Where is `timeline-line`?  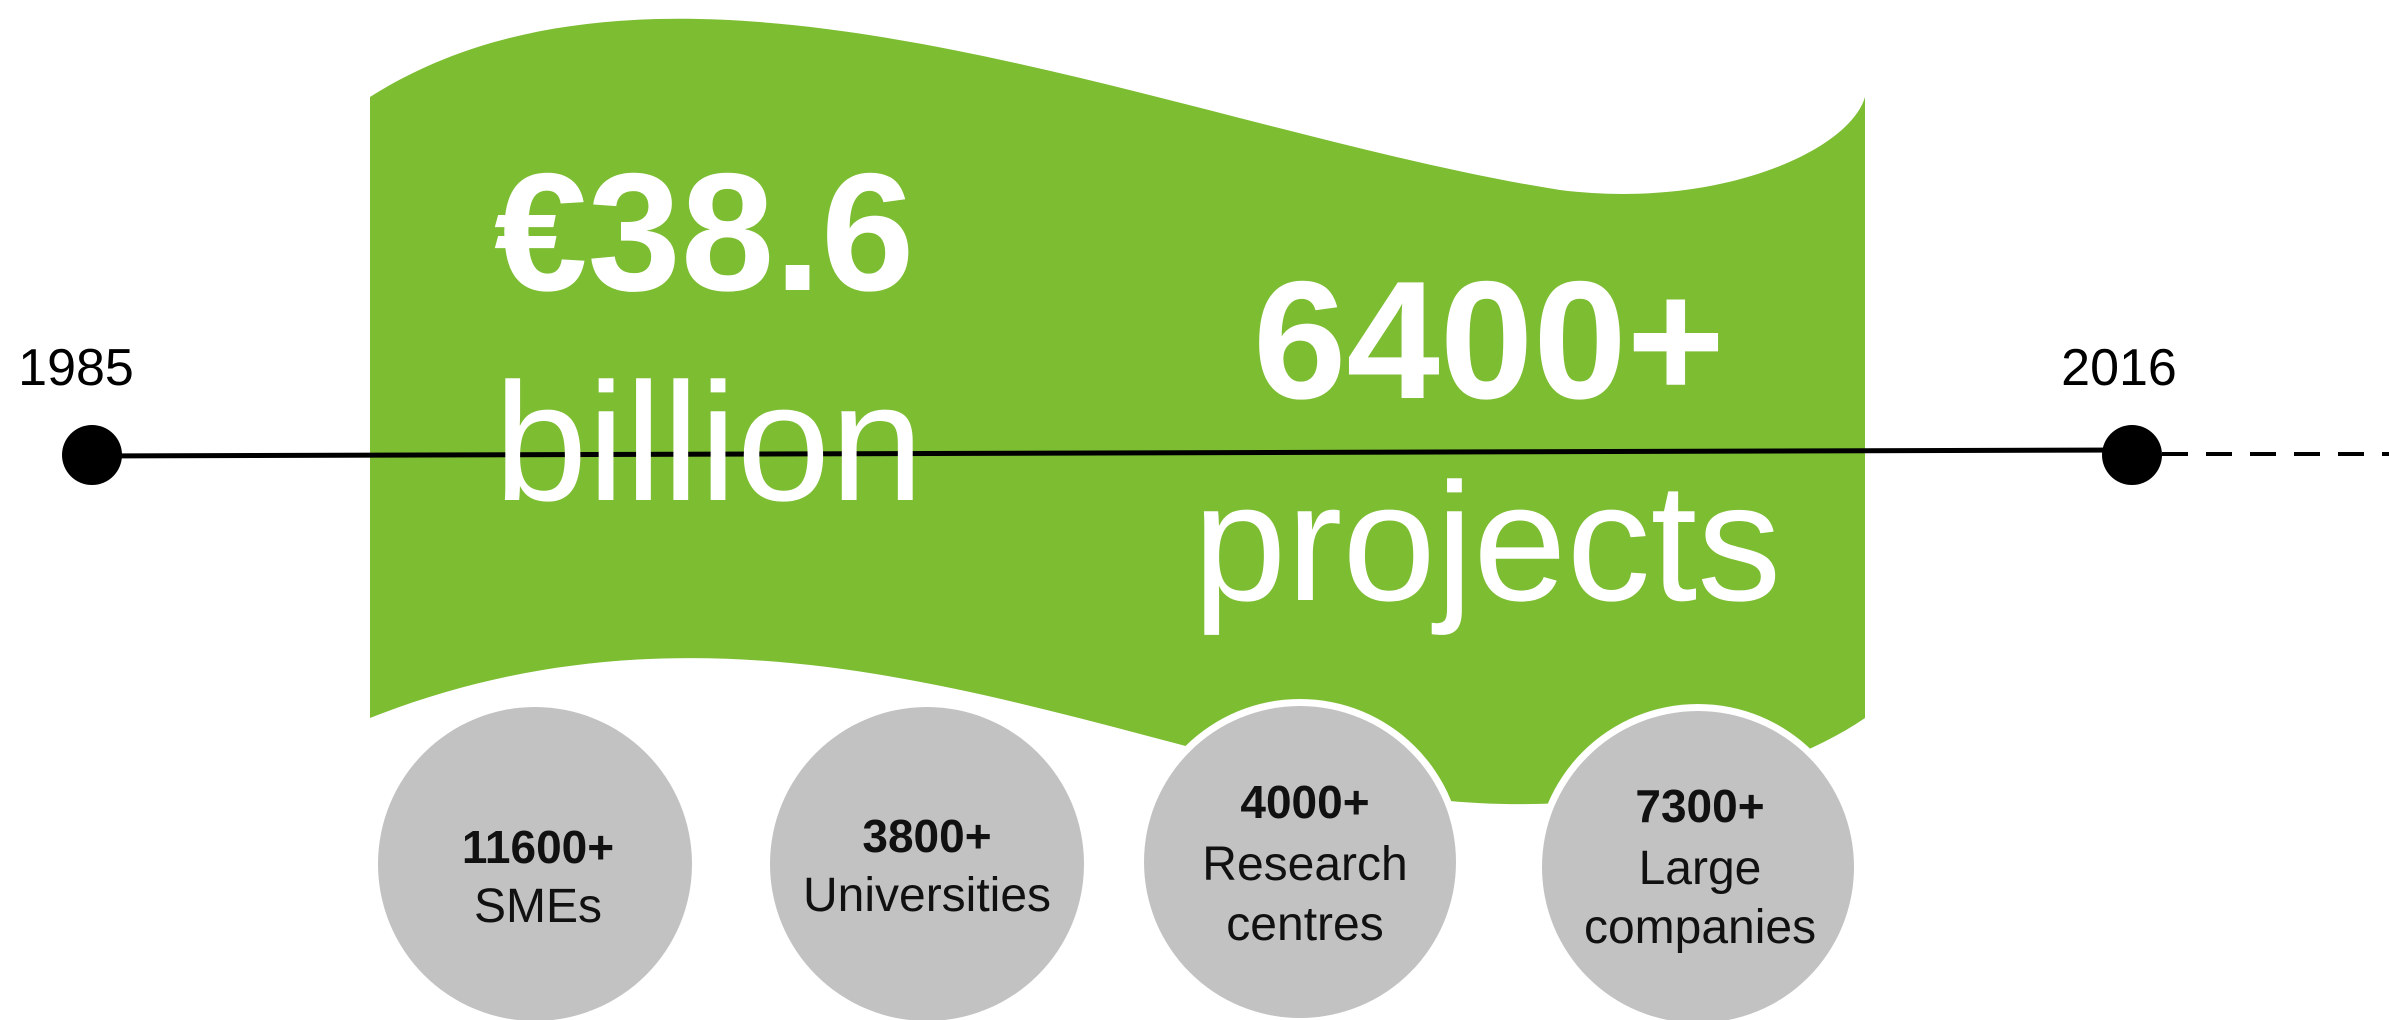
timeline-line is located at coordinates (1112, 453).